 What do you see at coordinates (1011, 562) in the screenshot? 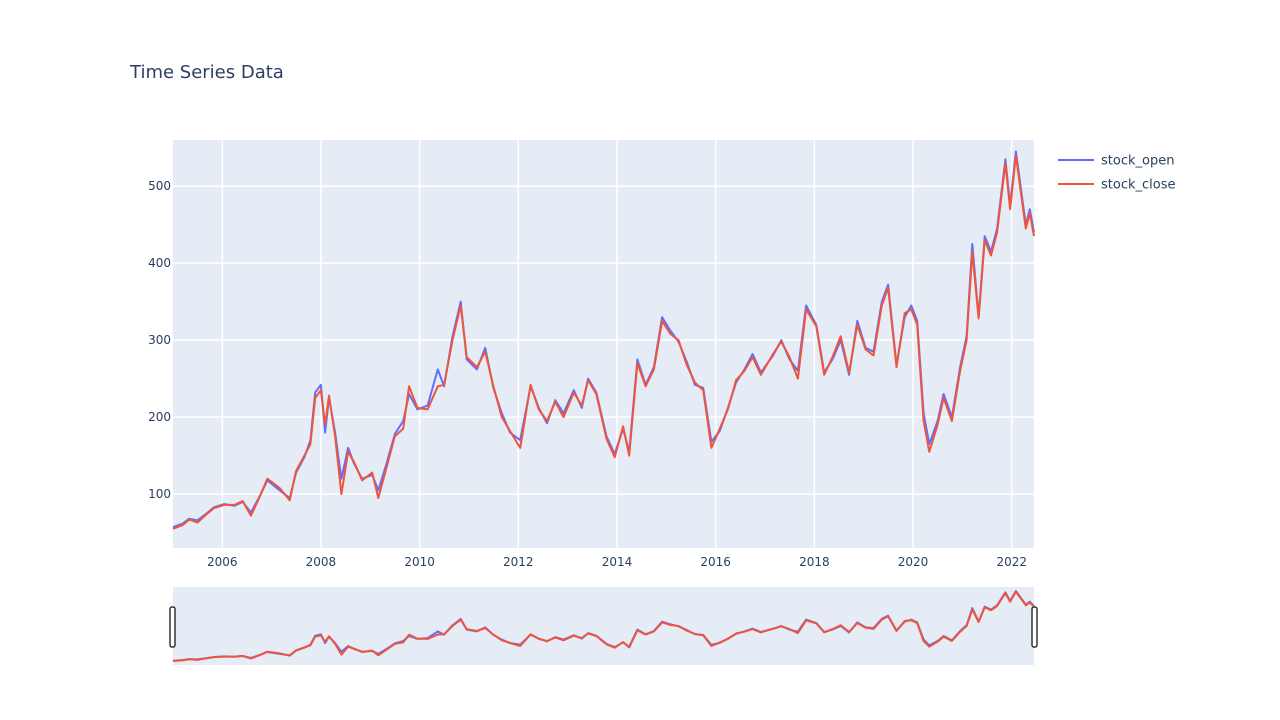
I see `x-tick-label: 2022` at bounding box center [1011, 562].